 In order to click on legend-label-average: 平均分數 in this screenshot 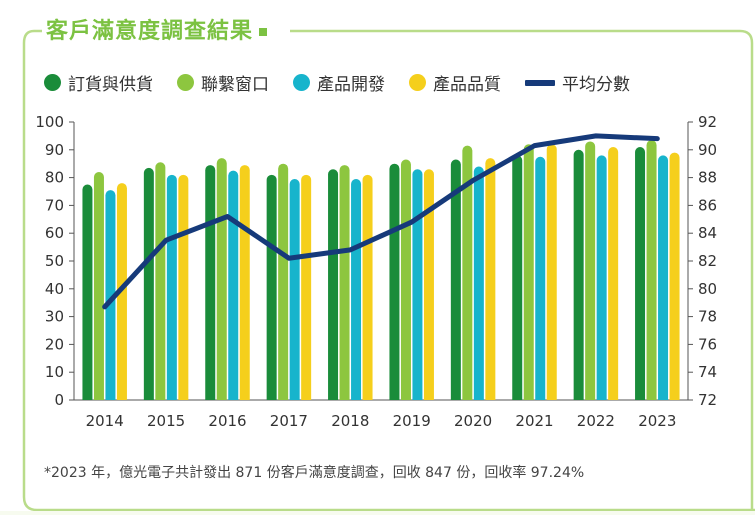, I will do `click(596, 85)`.